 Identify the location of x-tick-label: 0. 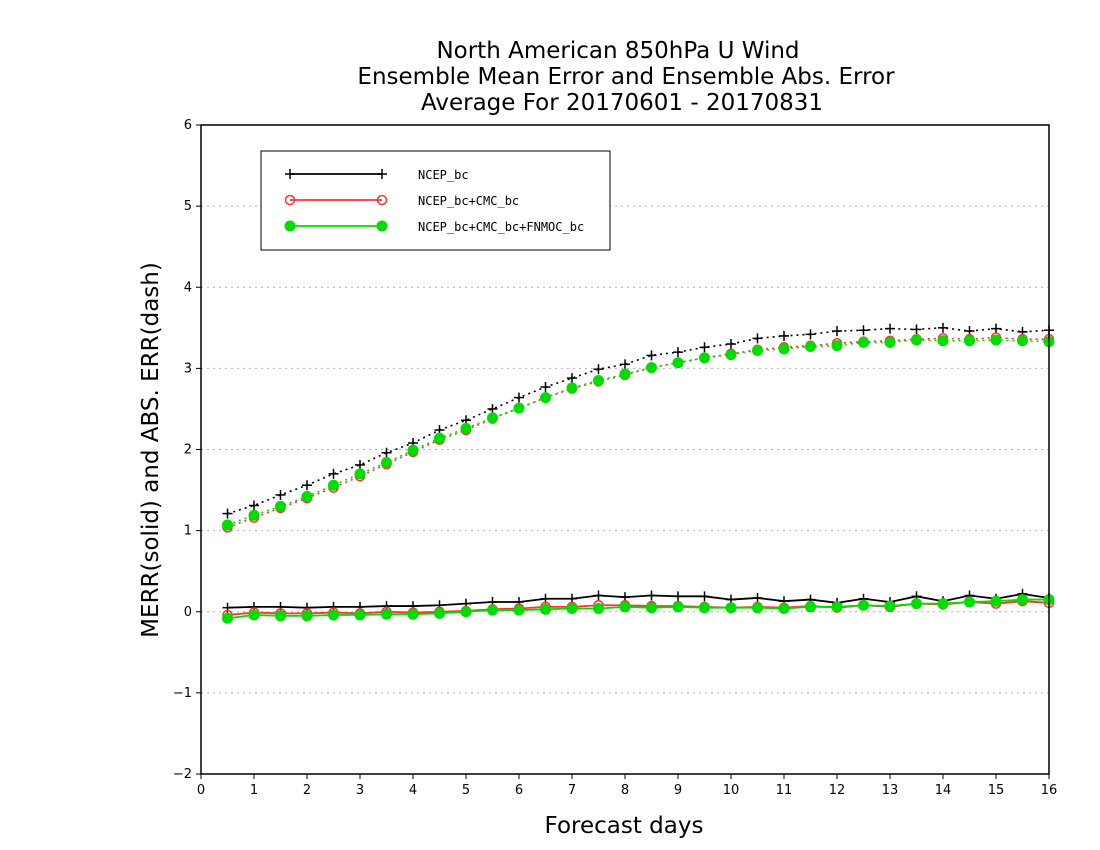
(201, 790).